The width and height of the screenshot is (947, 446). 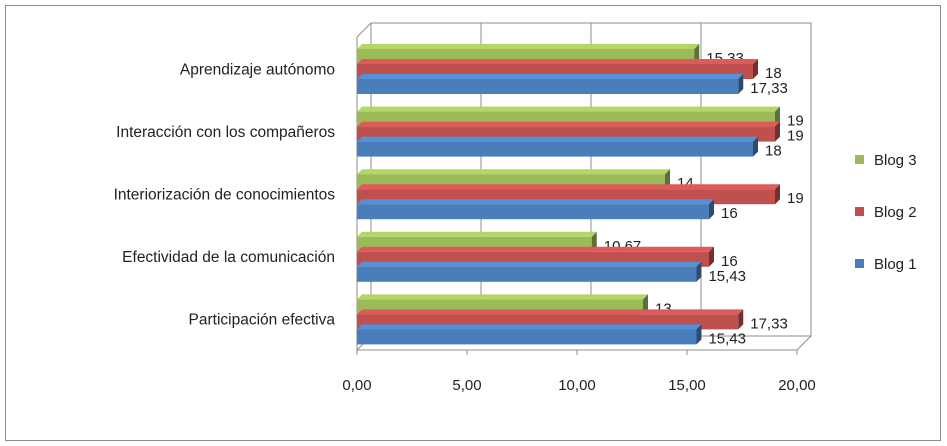 I want to click on category-label: Interiorización de conocimientos, so click(x=225, y=195).